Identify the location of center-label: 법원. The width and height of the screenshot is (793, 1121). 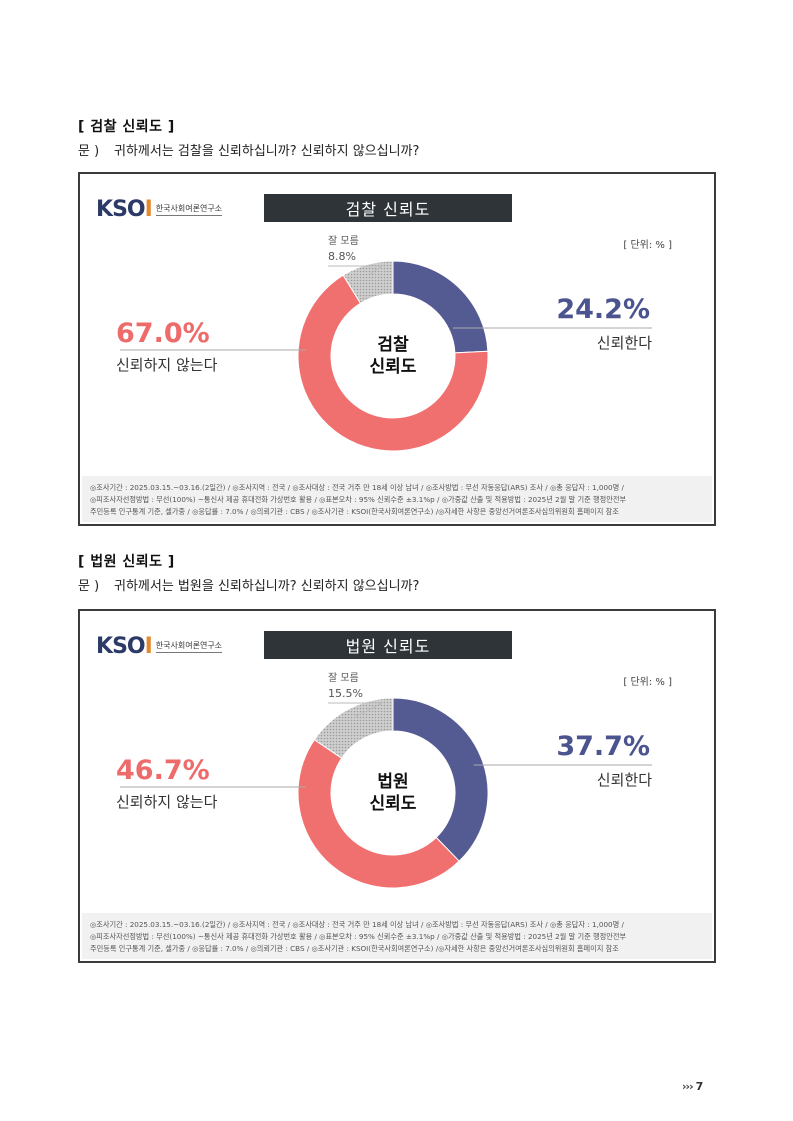
(392, 782).